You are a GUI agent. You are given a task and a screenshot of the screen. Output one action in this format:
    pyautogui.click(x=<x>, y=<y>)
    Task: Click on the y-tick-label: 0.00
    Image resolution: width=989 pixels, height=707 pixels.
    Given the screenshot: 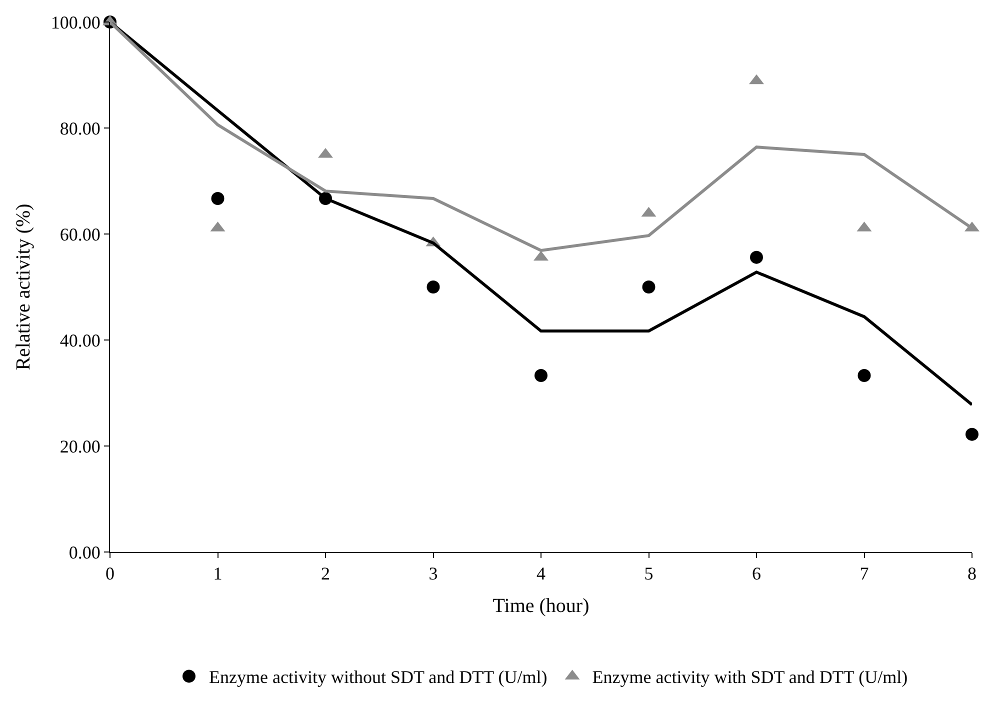 What is the action you would take?
    pyautogui.click(x=84, y=552)
    